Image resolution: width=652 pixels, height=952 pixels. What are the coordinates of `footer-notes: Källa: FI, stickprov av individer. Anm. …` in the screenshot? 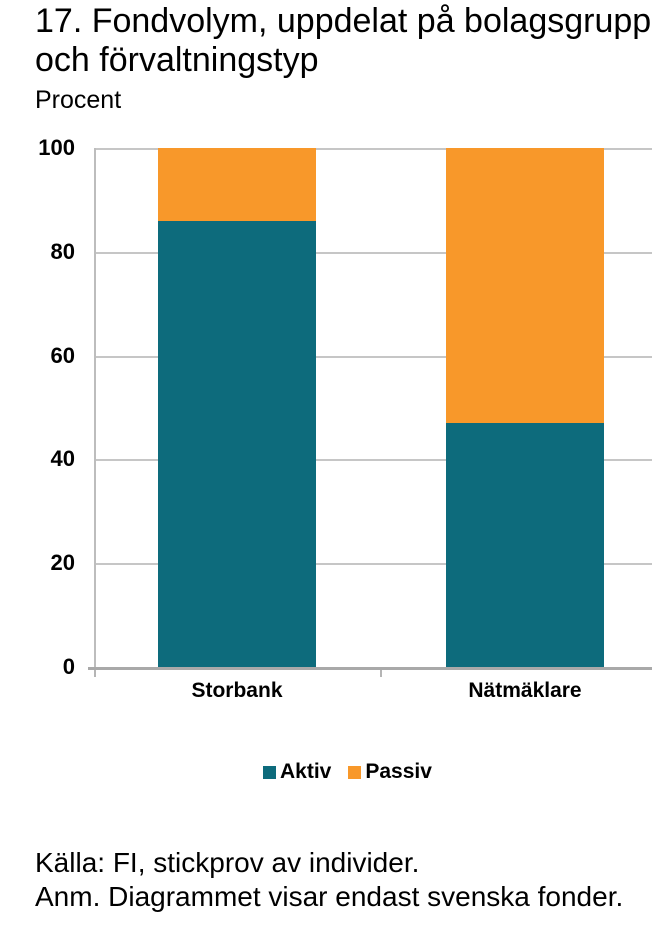 It's located at (329, 880).